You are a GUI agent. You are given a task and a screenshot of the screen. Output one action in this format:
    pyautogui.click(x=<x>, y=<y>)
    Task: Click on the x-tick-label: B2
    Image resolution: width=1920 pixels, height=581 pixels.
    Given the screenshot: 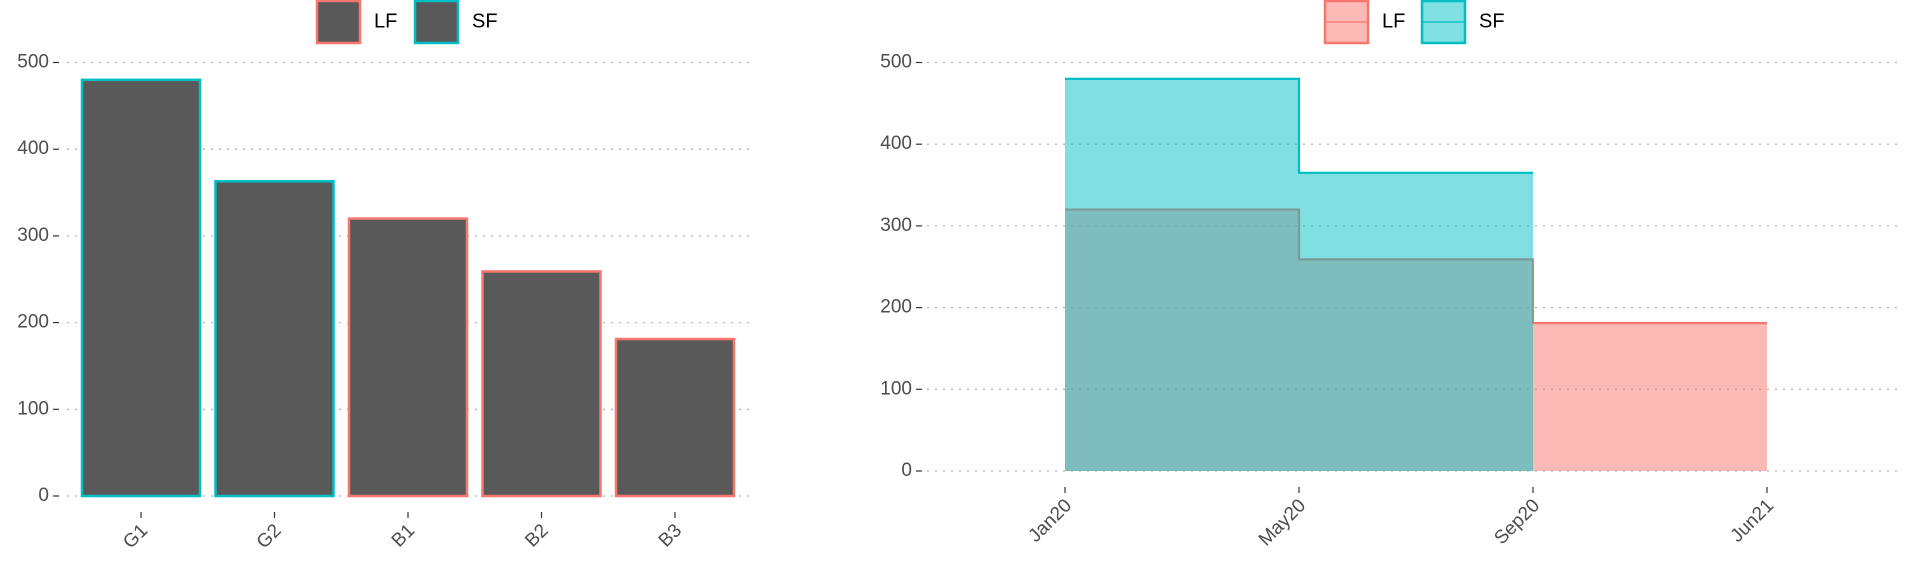 What is the action you would take?
    pyautogui.click(x=536, y=535)
    